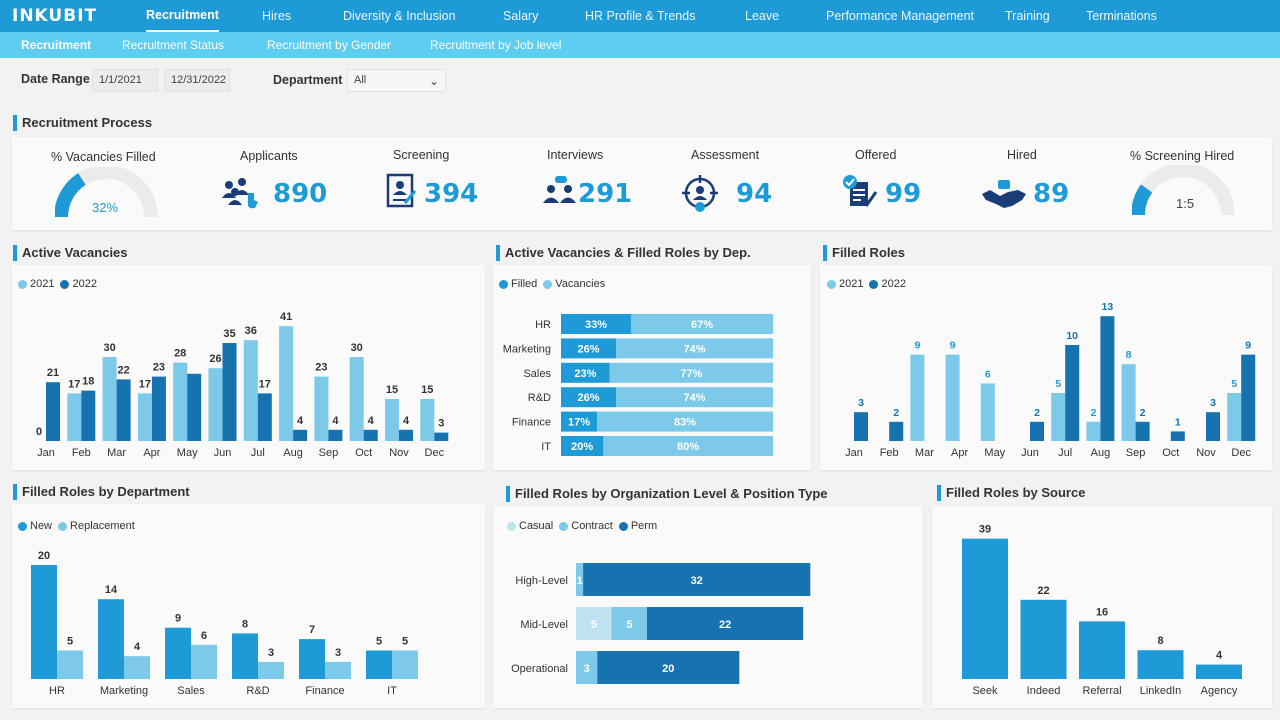 The width and height of the screenshot is (1280, 720). I want to click on nav-training: Training, so click(1027, 16).